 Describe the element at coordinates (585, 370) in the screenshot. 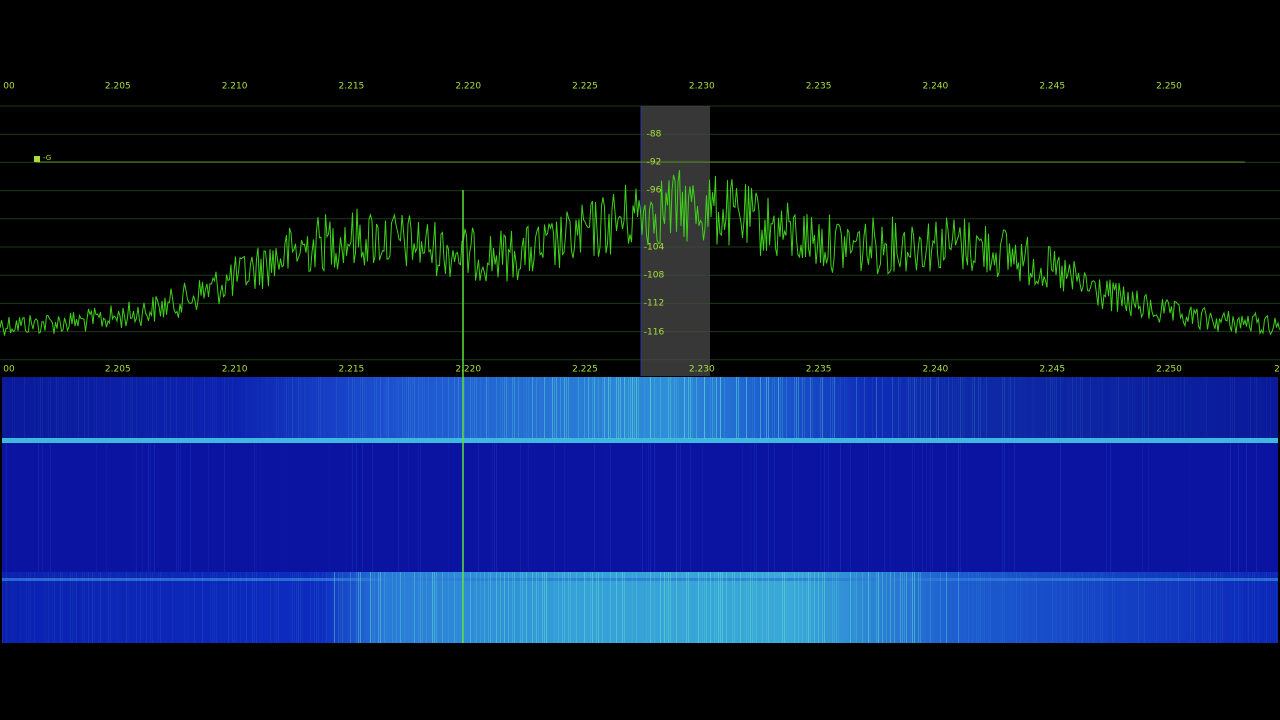

I see `frequency-label: 2.225` at that location.